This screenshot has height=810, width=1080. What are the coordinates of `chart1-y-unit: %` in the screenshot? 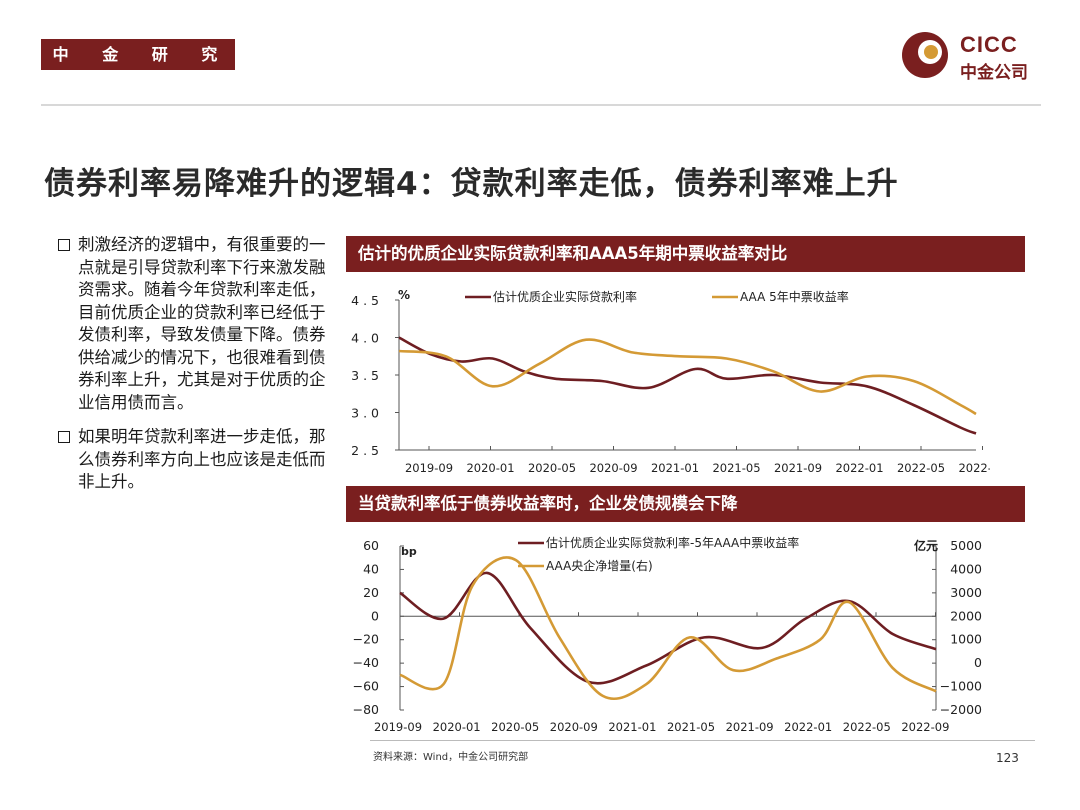 It's located at (404, 295).